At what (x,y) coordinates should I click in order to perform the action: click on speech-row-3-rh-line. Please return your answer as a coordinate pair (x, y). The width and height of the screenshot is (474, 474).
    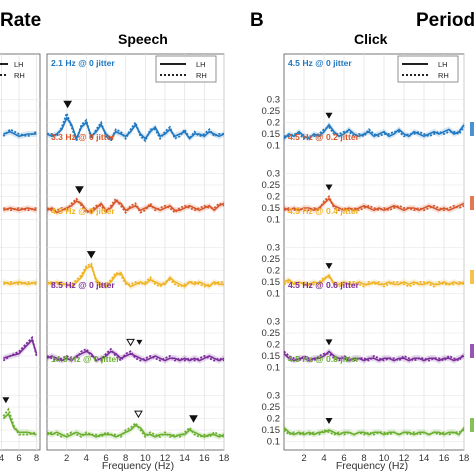
    Looking at the image, I should click on (135, 354).